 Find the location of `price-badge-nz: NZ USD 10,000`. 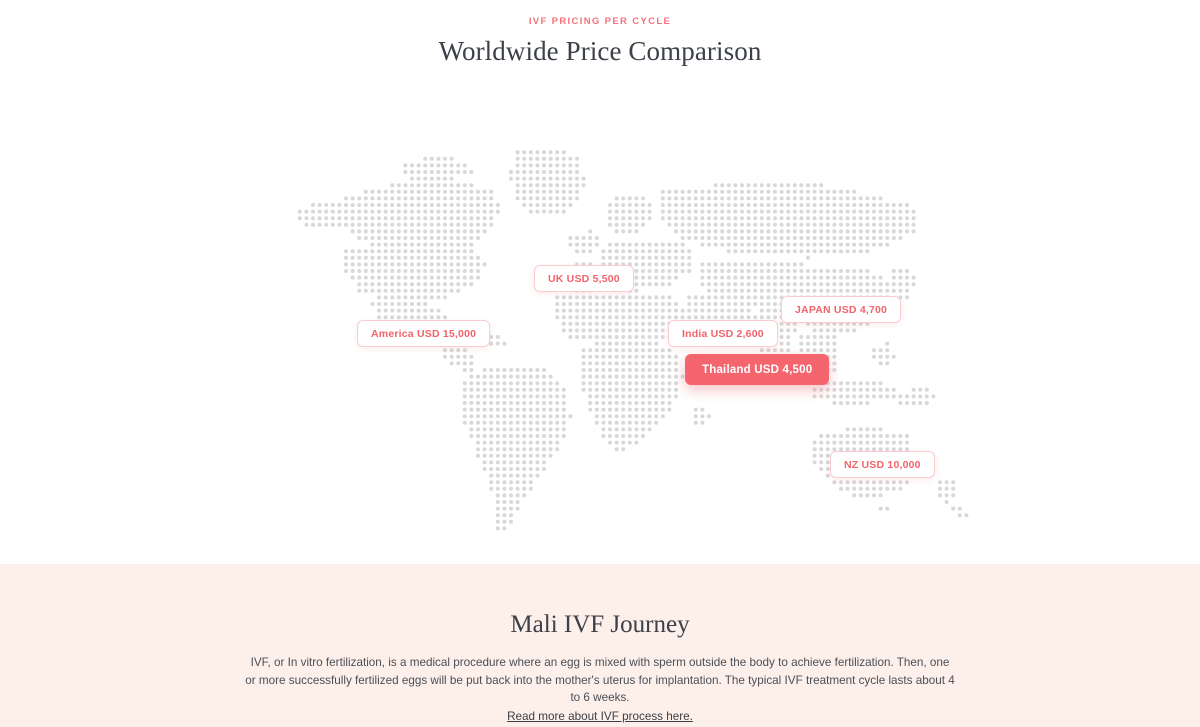

price-badge-nz: NZ USD 10,000 is located at coordinates (882, 464).